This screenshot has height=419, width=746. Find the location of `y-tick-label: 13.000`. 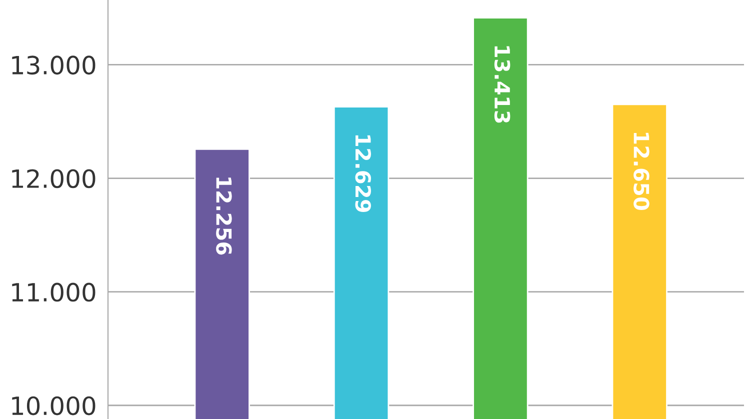

y-tick-label: 13.000 is located at coordinates (54, 65).